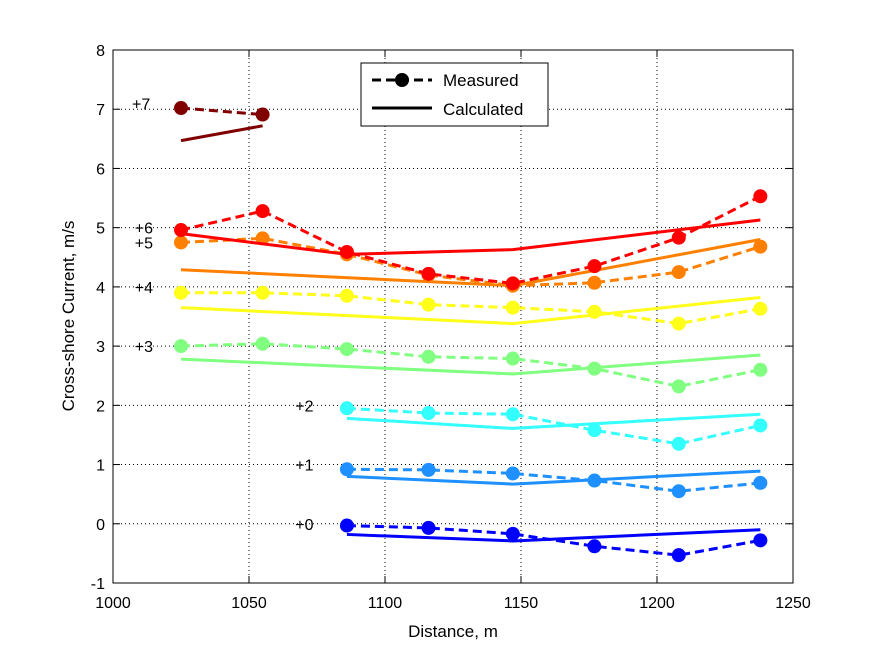 The image size is (875, 656). What do you see at coordinates (483, 109) in the screenshot?
I see `legend-calculated-label: Calculated` at bounding box center [483, 109].